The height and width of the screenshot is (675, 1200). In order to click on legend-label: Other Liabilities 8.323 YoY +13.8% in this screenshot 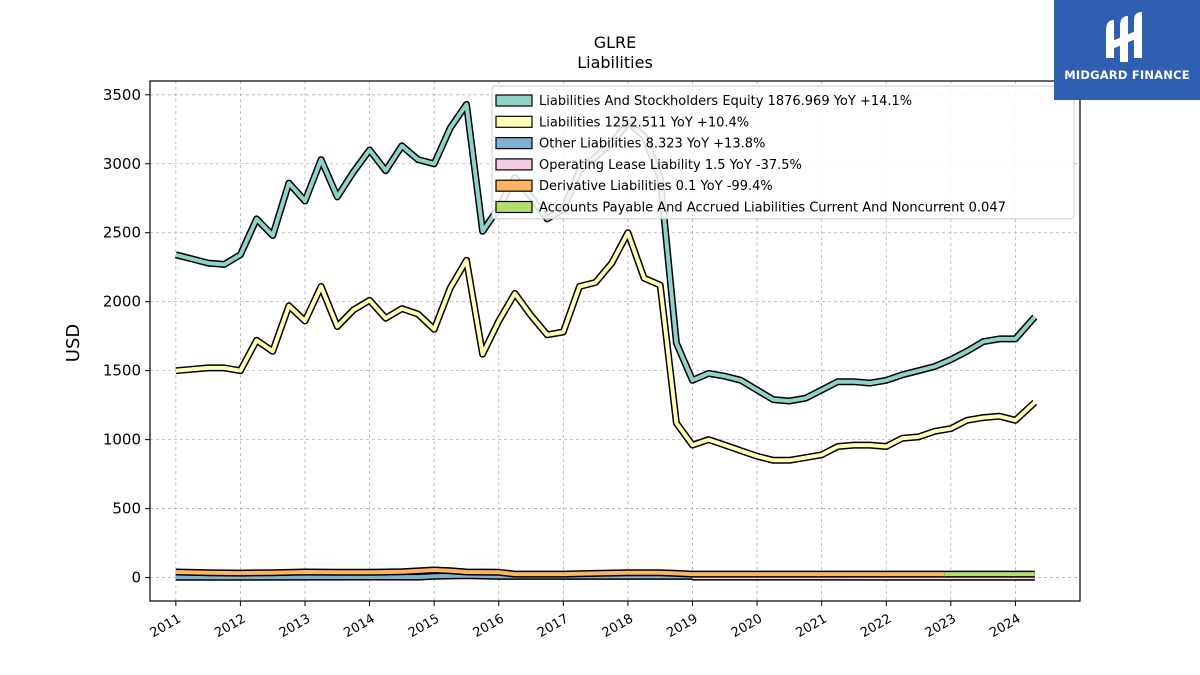, I will do `click(652, 144)`.